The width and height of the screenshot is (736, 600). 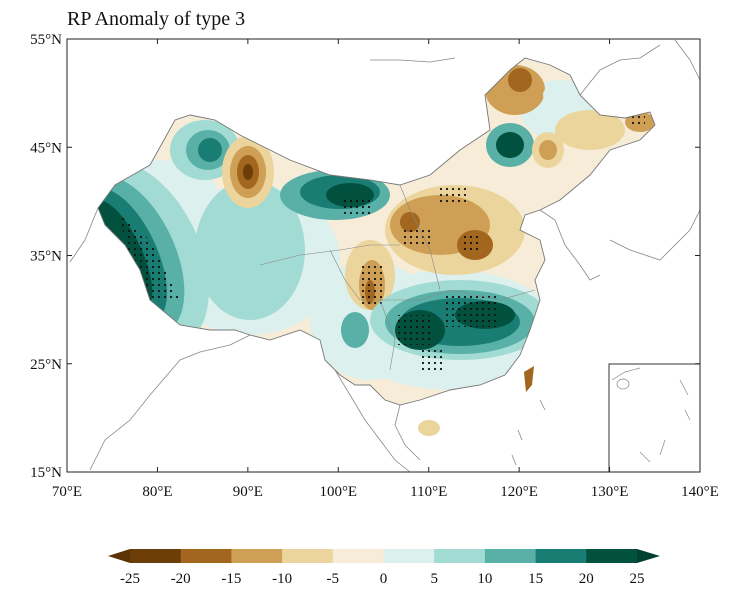 What do you see at coordinates (384, 579) in the screenshot?
I see `colorbar-tick-label: 0` at bounding box center [384, 579].